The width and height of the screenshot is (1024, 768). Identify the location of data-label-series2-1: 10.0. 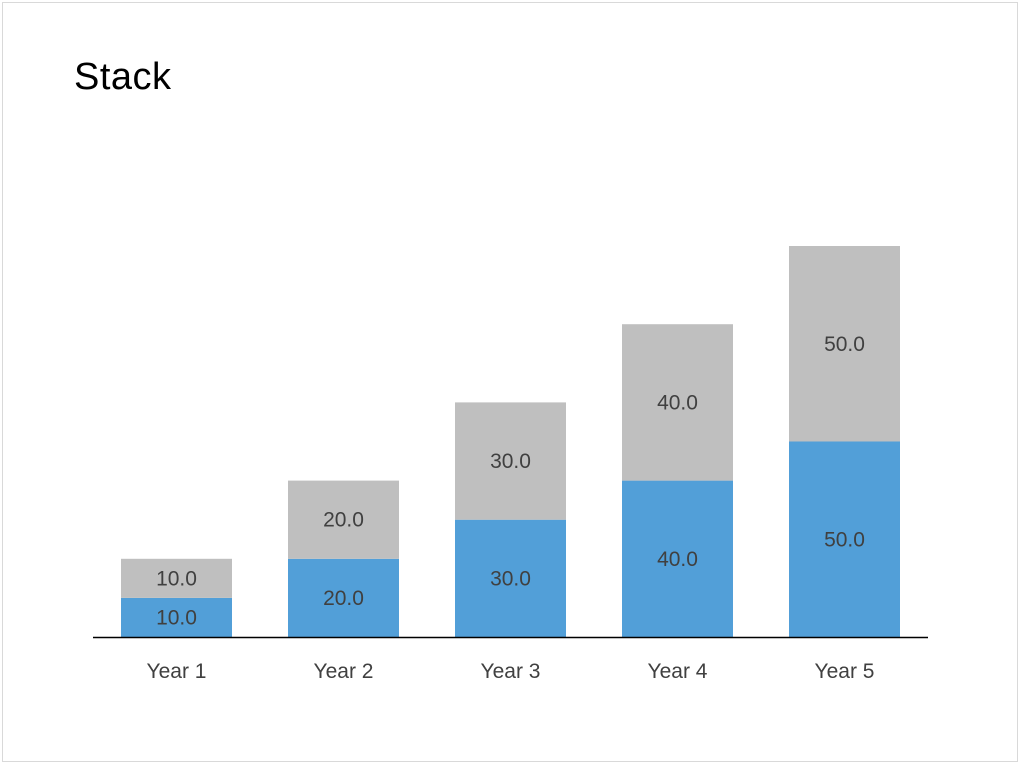
(176, 578).